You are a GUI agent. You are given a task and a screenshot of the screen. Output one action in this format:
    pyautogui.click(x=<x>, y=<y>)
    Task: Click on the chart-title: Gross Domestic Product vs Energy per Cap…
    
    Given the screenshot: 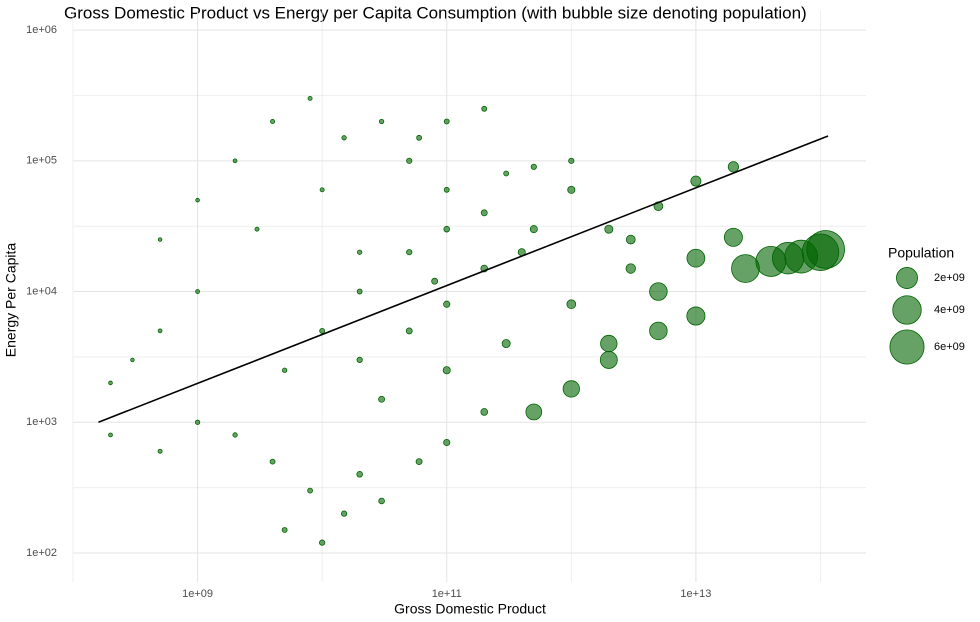 What is the action you would take?
    pyautogui.click(x=435, y=12)
    